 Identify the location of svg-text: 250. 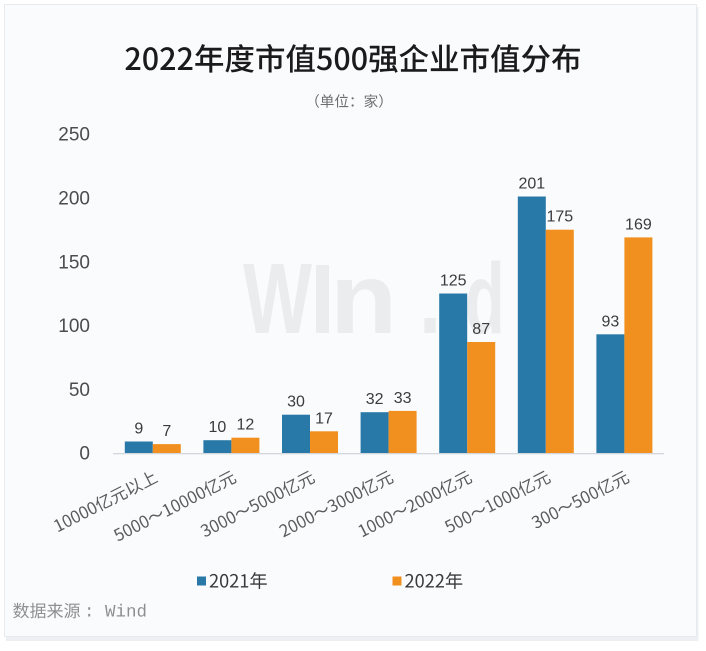
(74, 135).